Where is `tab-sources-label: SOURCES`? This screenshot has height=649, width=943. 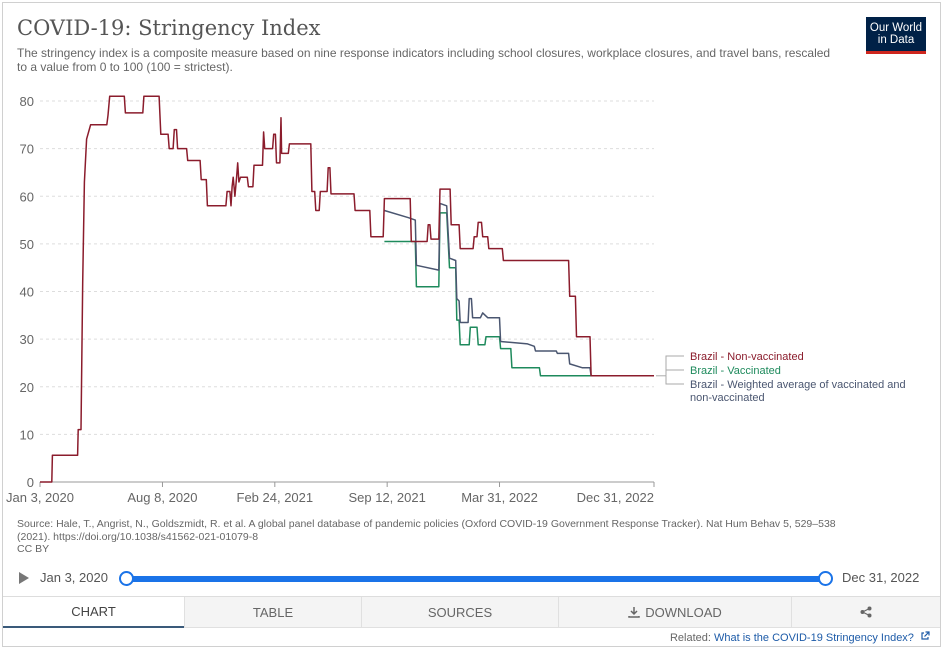
tab-sources-label: SOURCES is located at coordinates (460, 612).